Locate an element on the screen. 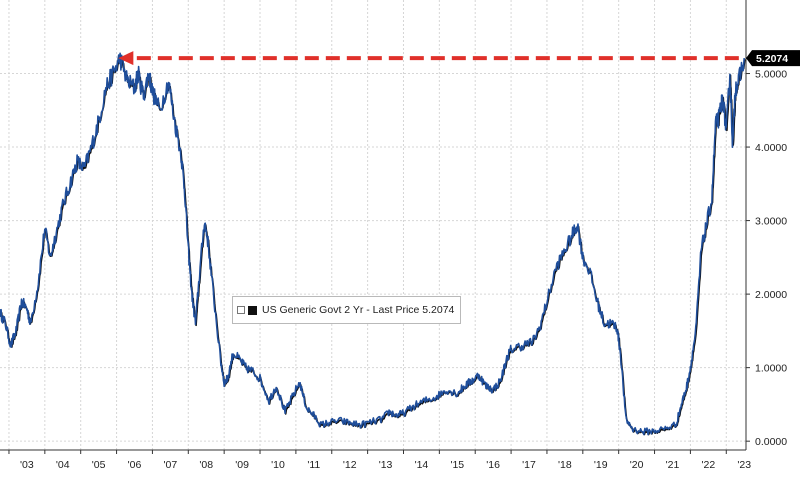 This screenshot has height=478, width=800. x-tick-label: '12 is located at coordinates (350, 465).